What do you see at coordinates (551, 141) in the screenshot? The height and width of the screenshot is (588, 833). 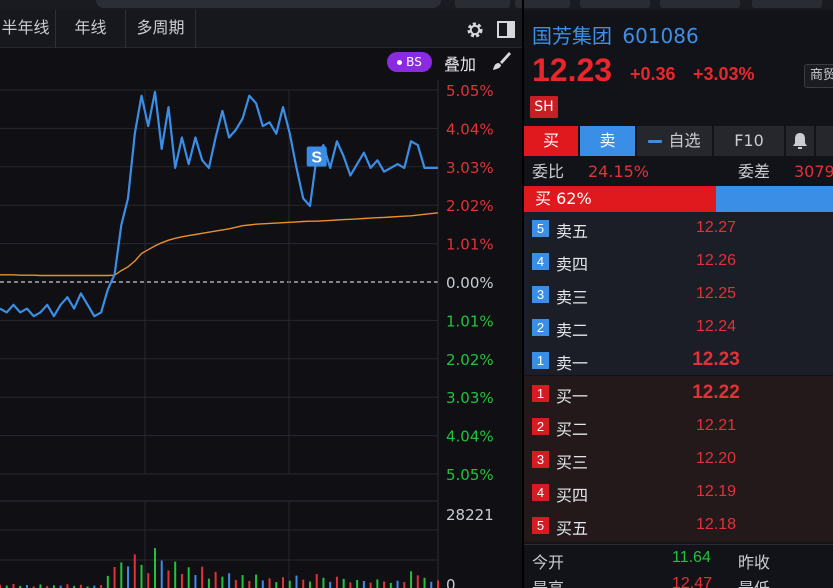 I see `buy-button: 买` at bounding box center [551, 141].